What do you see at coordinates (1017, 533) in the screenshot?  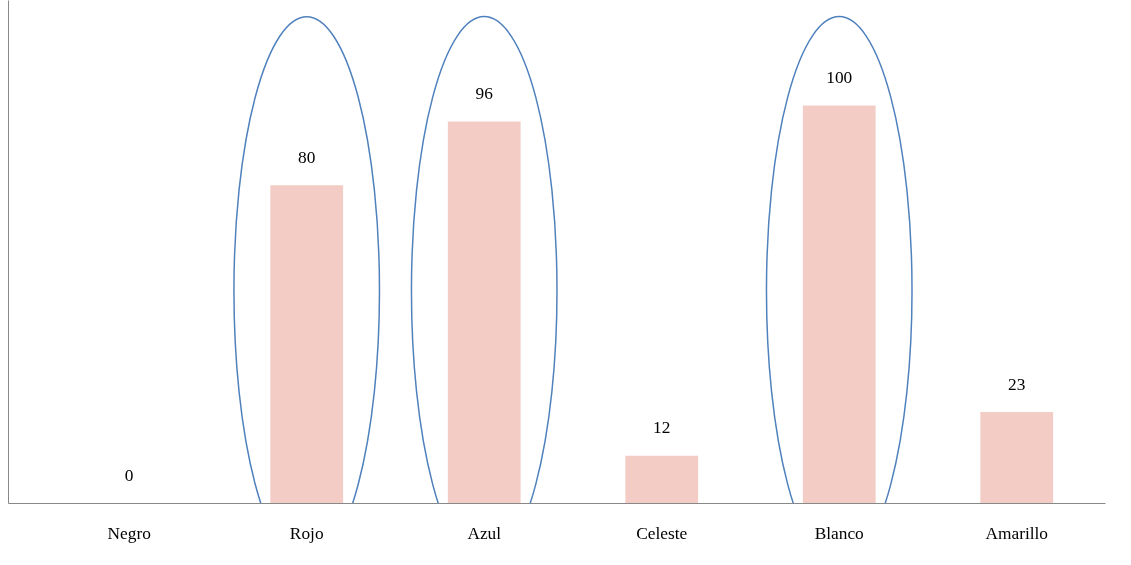 I see `x-tick-label: Amarillo` at bounding box center [1017, 533].